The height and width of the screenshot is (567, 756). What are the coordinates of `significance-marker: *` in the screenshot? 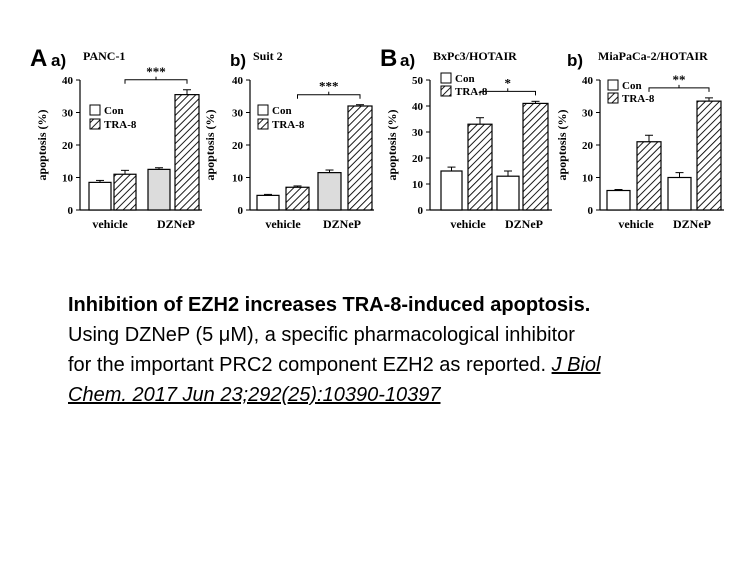 It's located at (508, 82).